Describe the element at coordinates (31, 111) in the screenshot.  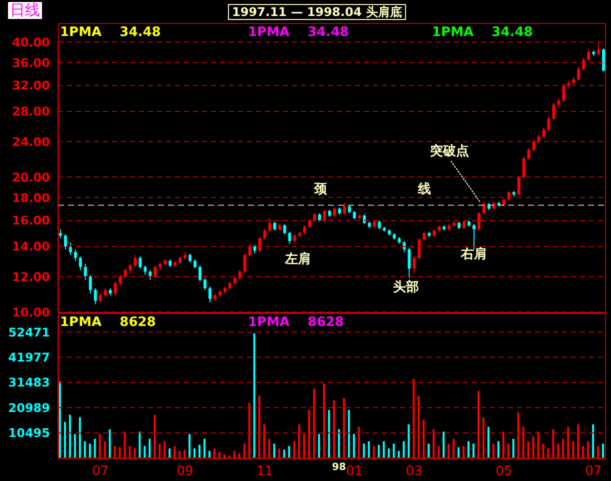
I see `y-tick-label: 28.00` at that location.